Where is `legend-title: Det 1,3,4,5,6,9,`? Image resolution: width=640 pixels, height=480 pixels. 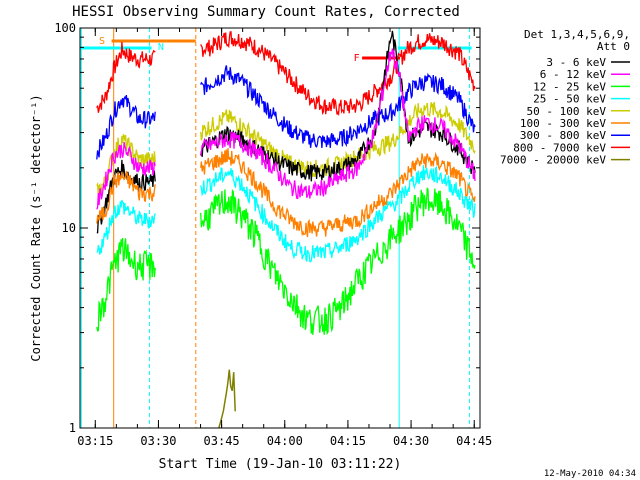
legend-title: Det 1,3,4,5,6,9, is located at coordinates (577, 34).